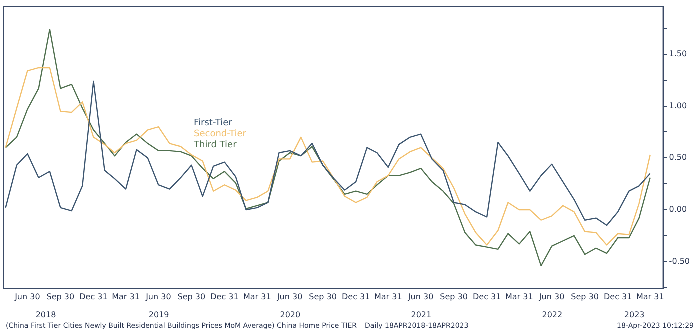  Describe the element at coordinates (678, 157) in the screenshot. I see `y-tick-label: 0.50` at that location.